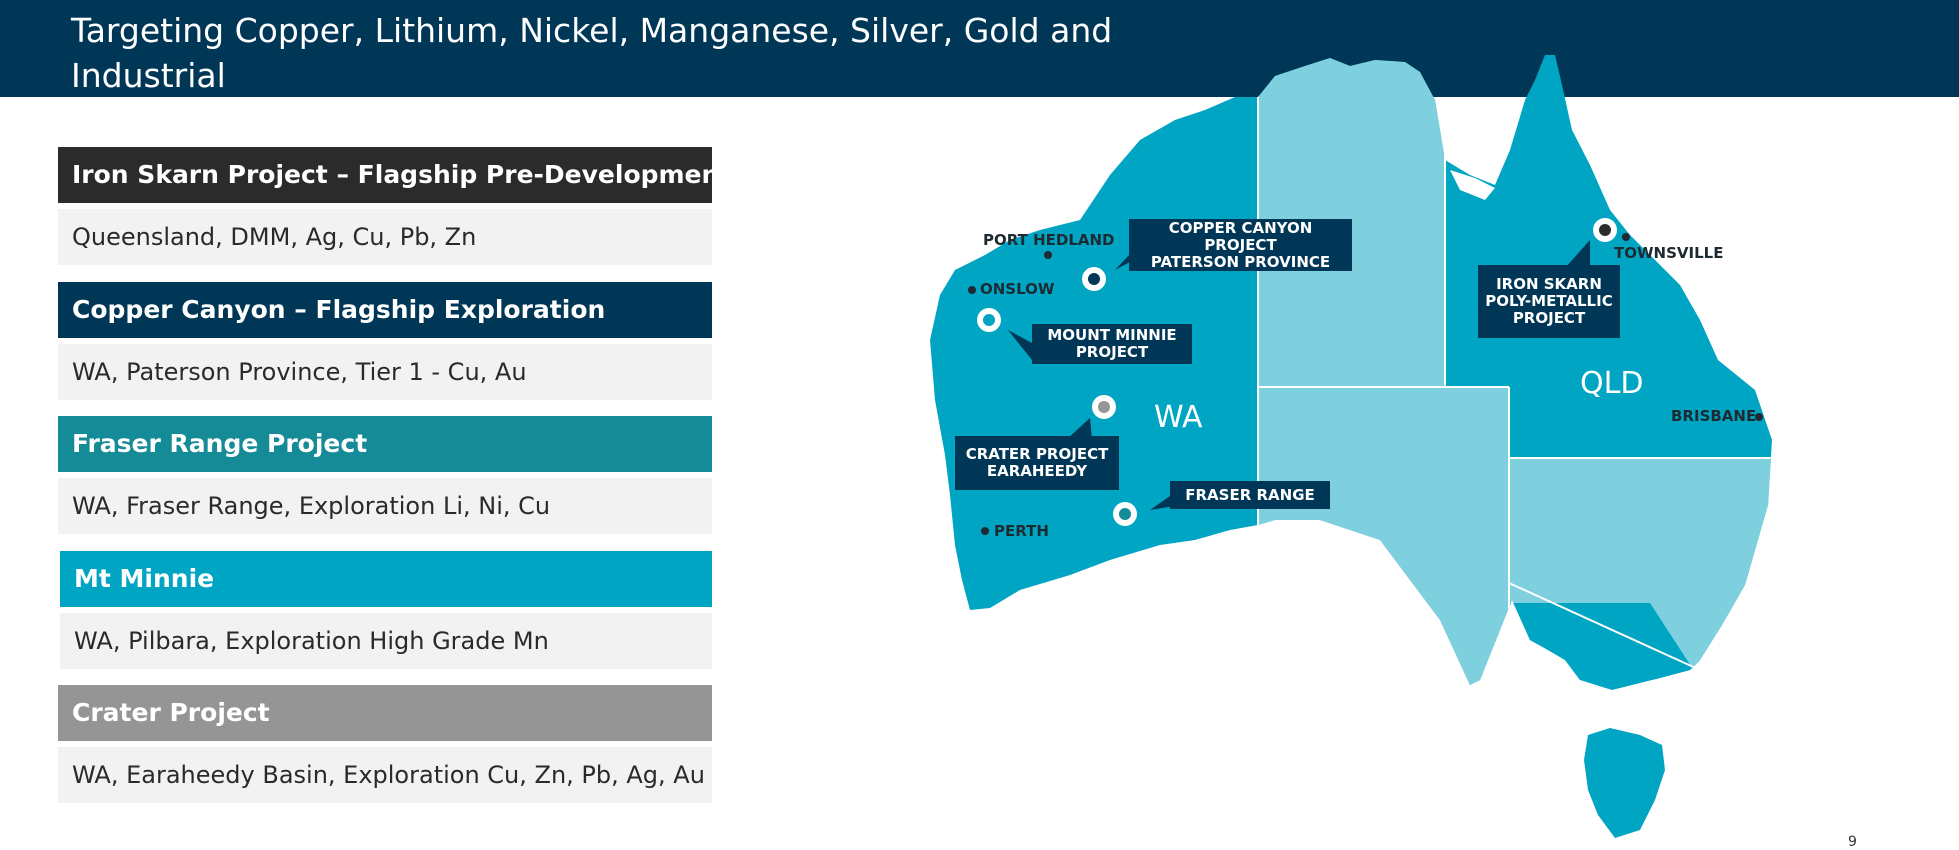  What do you see at coordinates (985, 531) in the screenshot?
I see `city-dot-perth` at bounding box center [985, 531].